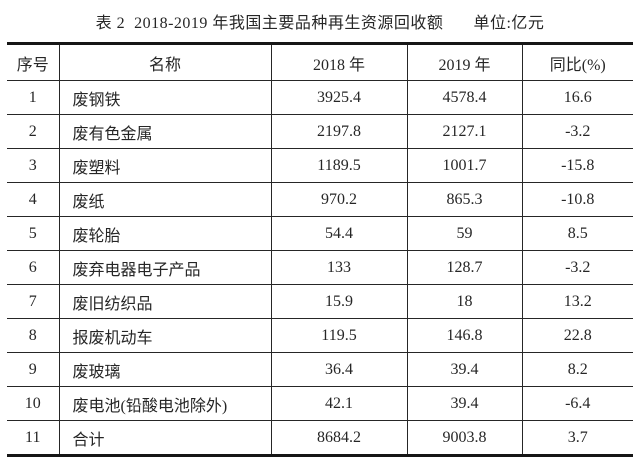 The width and height of the screenshot is (640, 464). What do you see at coordinates (464, 131) in the screenshot?
I see `cell-2019: 2127.1` at bounding box center [464, 131].